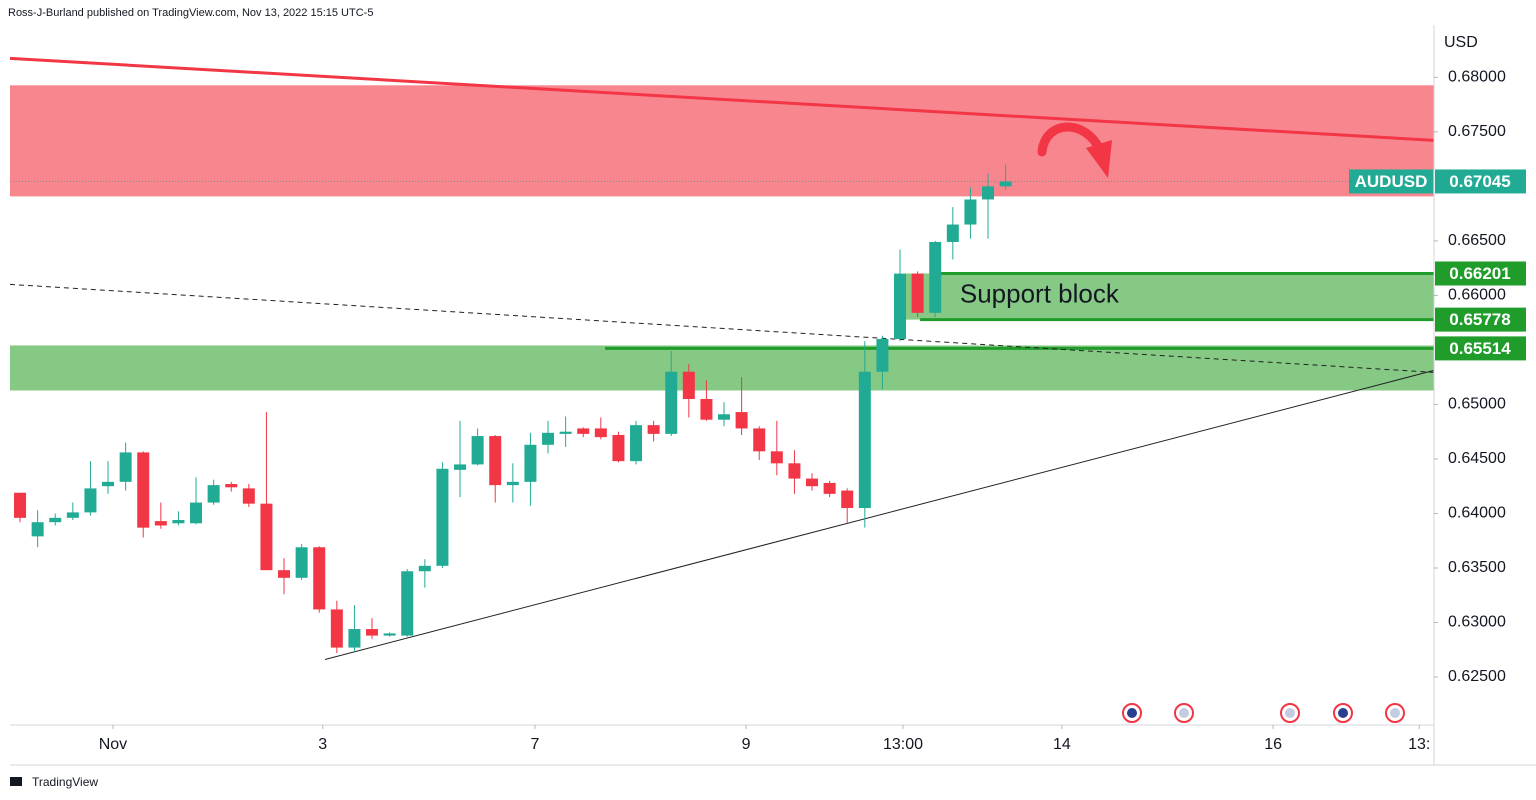  I want to click on x-tick-label: 7, so click(535, 744).